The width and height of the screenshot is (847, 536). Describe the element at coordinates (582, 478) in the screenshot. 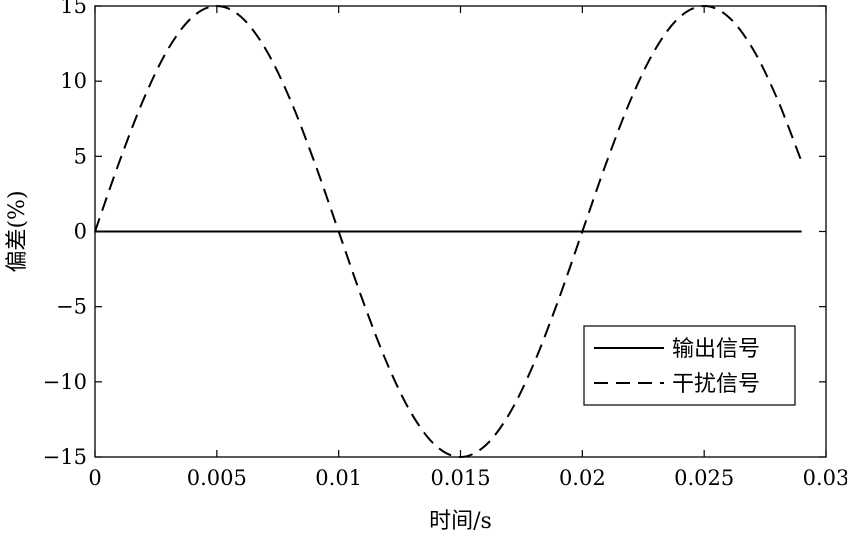

I see `x-tick-label: 0.02` at that location.